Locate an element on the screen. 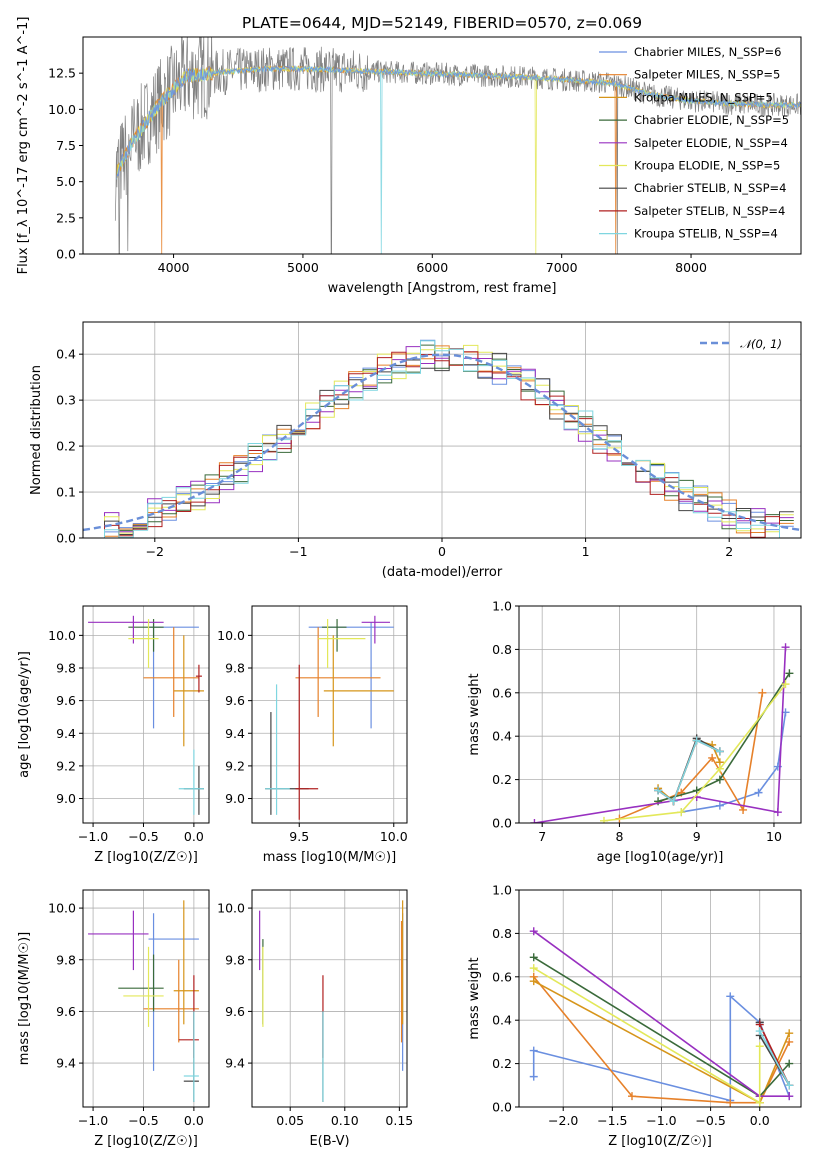 This screenshot has height=1170, width=819. y-tick-label: 0.3 is located at coordinates (66, 400).